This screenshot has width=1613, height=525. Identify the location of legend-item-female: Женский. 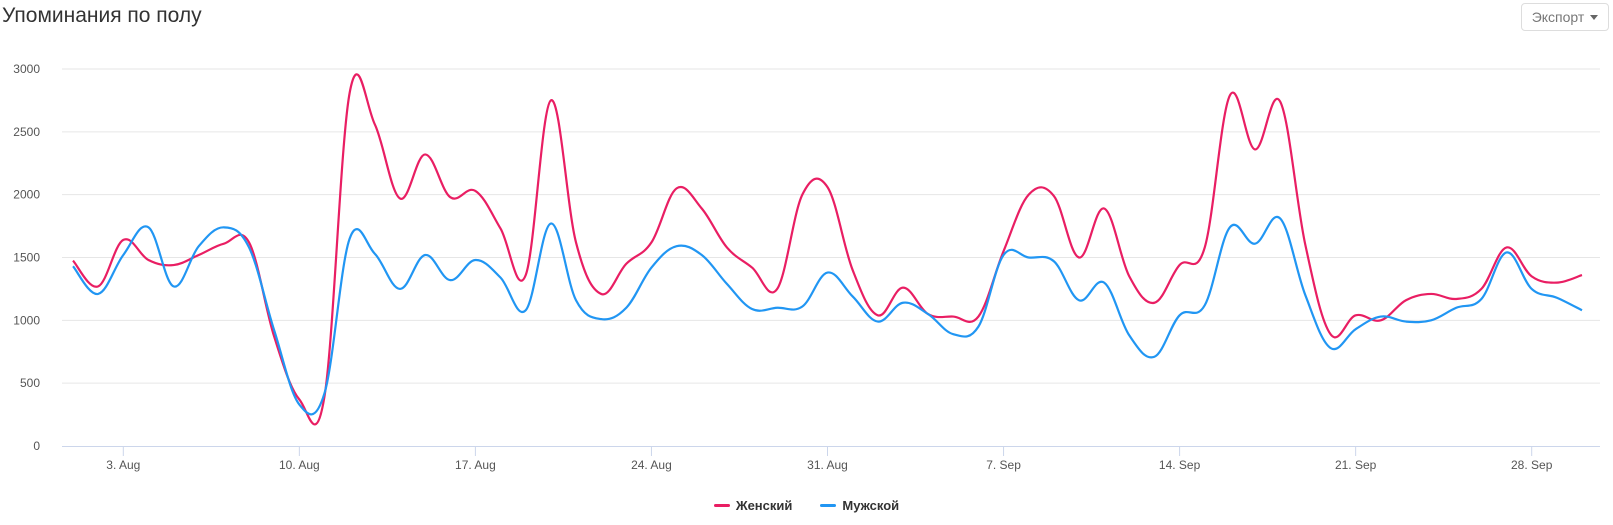
(753, 505).